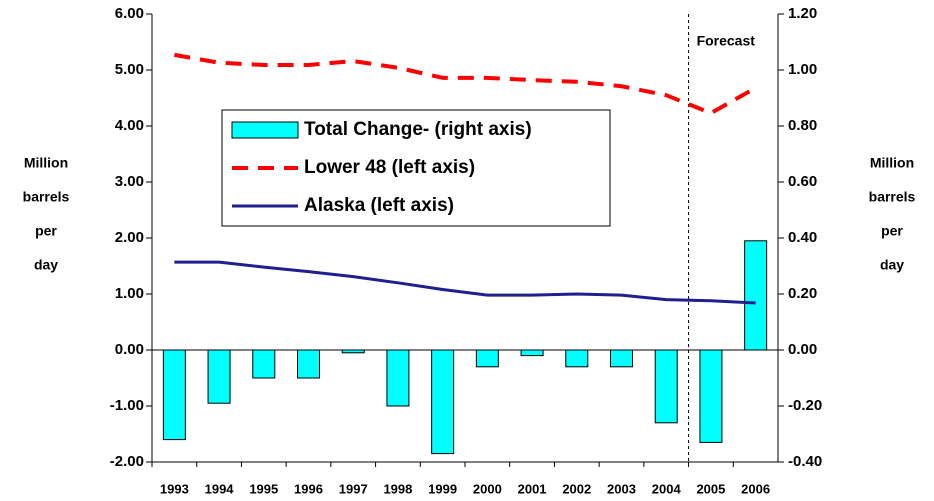 The width and height of the screenshot is (934, 501). Describe the element at coordinates (755, 488) in the screenshot. I see `x-tick-label: 2006` at that location.